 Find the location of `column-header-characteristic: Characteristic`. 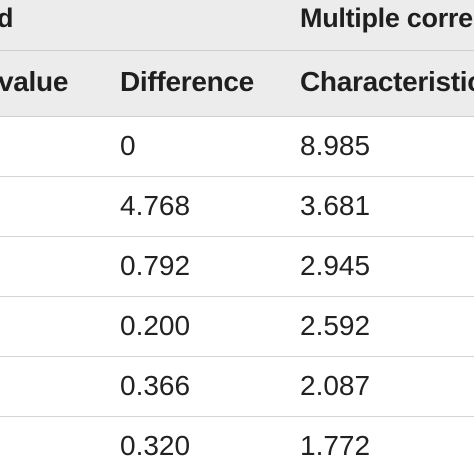

column-header-characteristic: Characteristic is located at coordinates (387, 81).